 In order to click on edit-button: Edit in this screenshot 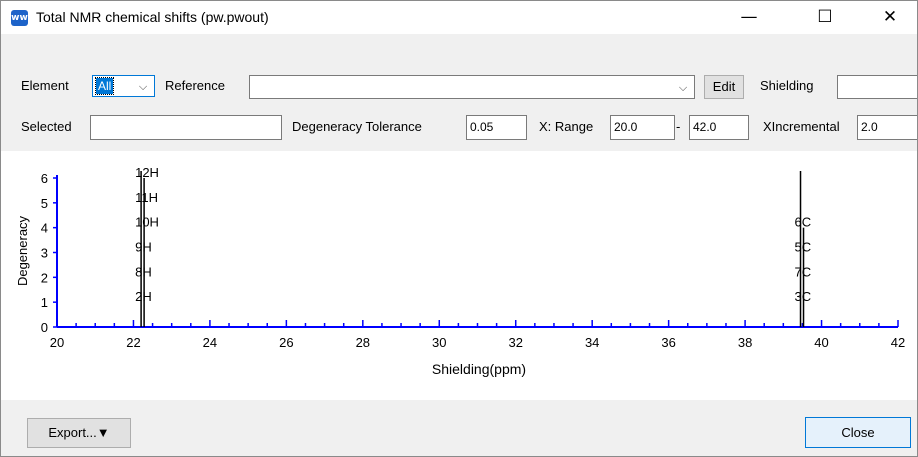, I will do `click(724, 87)`.